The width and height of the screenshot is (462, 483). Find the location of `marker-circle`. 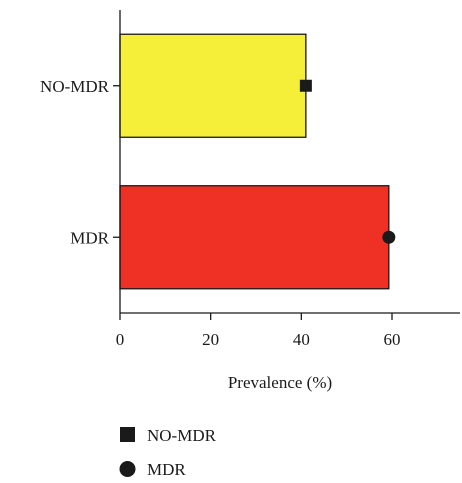

marker-circle is located at coordinates (389, 237).